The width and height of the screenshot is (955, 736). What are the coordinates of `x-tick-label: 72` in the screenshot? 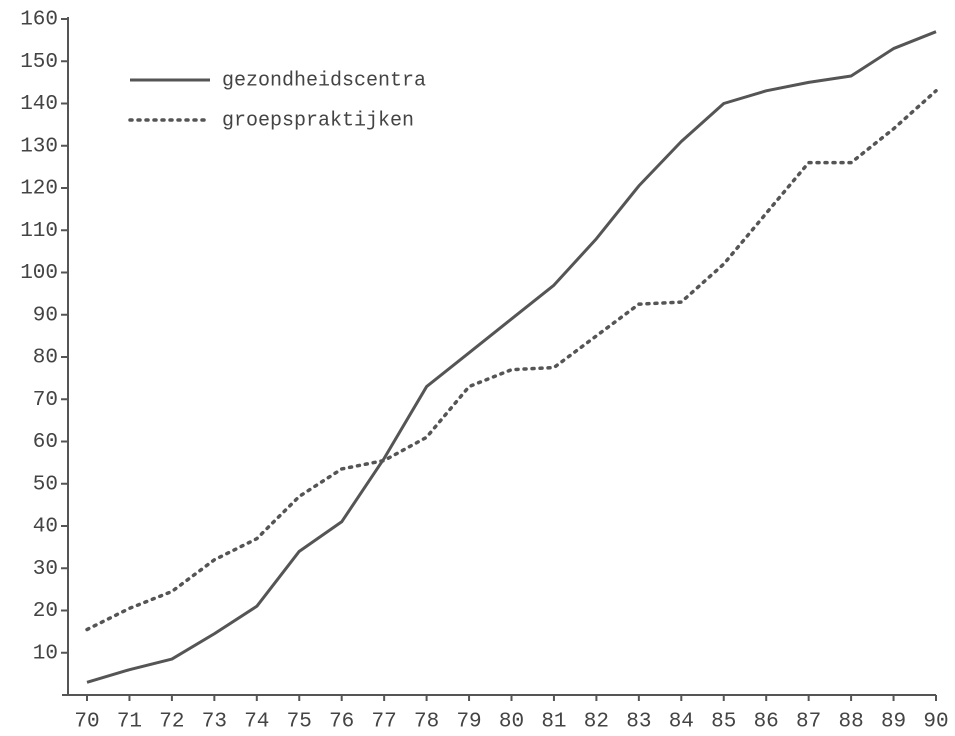 It's located at (171, 722).